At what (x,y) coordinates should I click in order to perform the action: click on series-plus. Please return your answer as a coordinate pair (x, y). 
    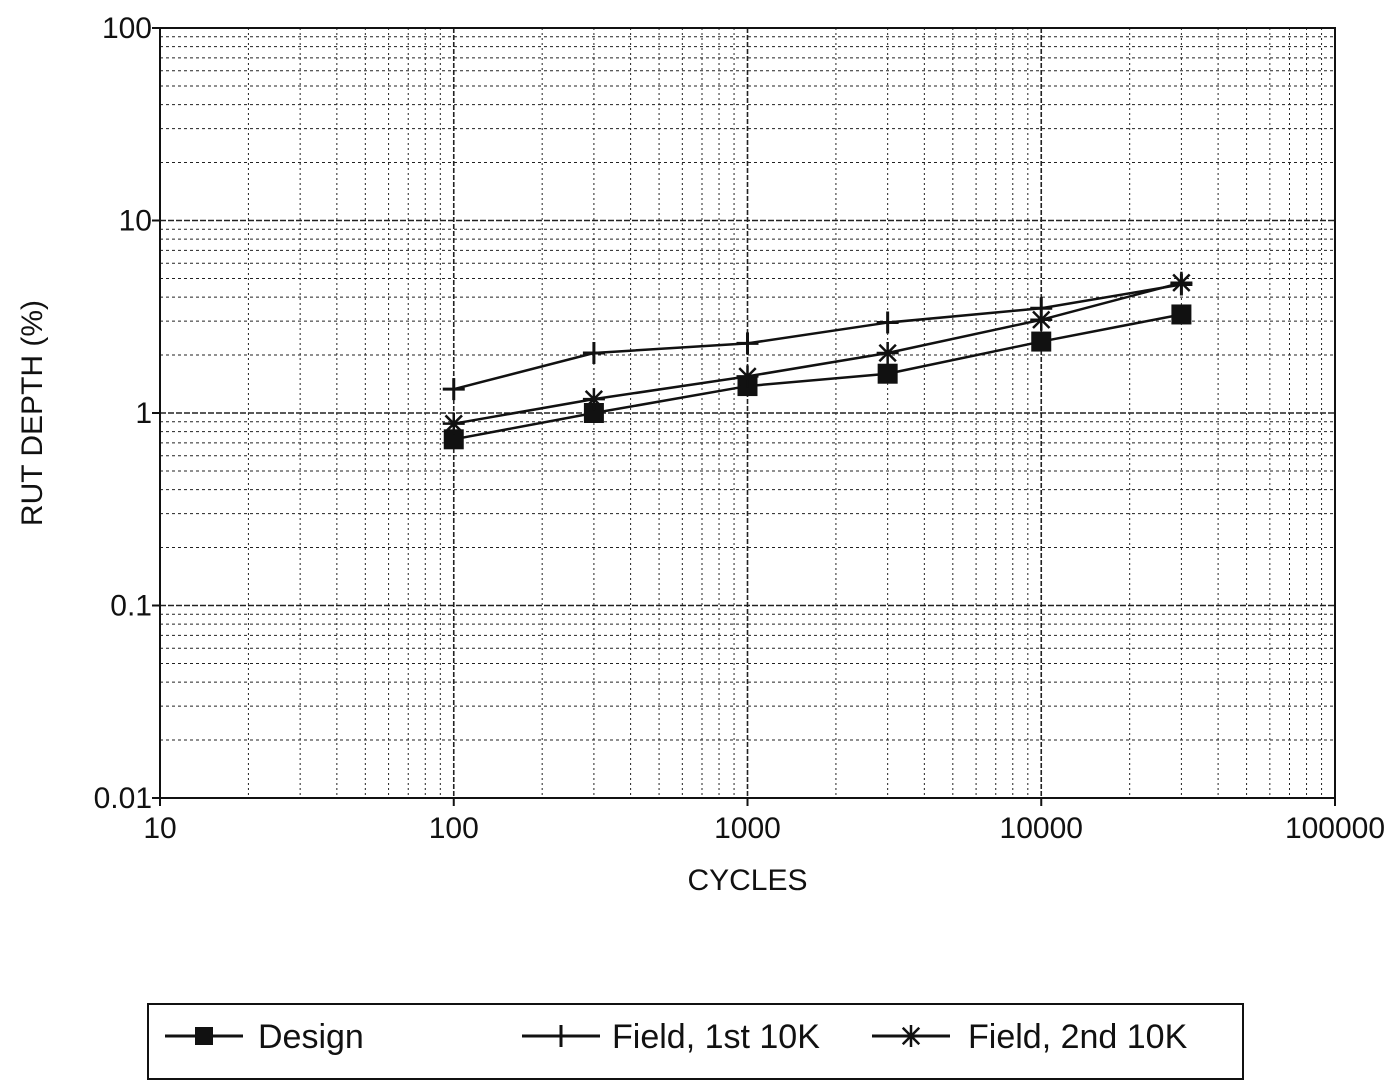
    Looking at the image, I should click on (817, 337).